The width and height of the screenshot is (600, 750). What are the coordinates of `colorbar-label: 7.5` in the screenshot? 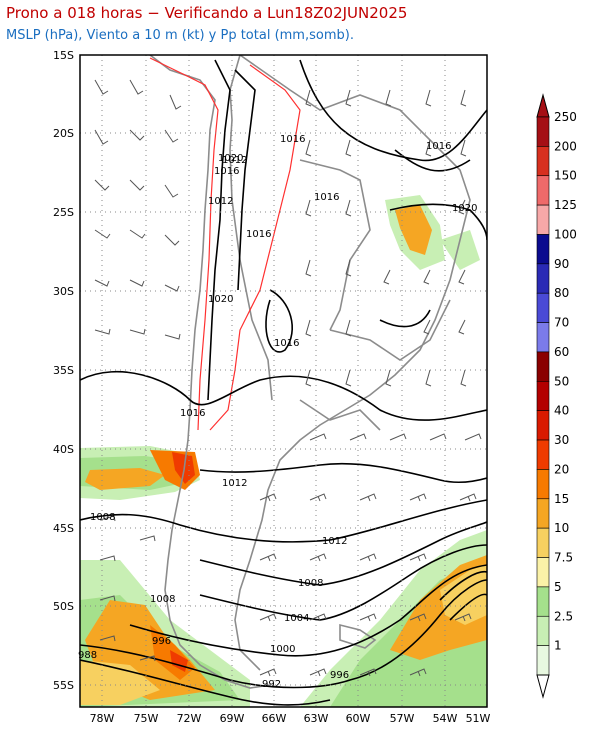 It's located at (563, 558).